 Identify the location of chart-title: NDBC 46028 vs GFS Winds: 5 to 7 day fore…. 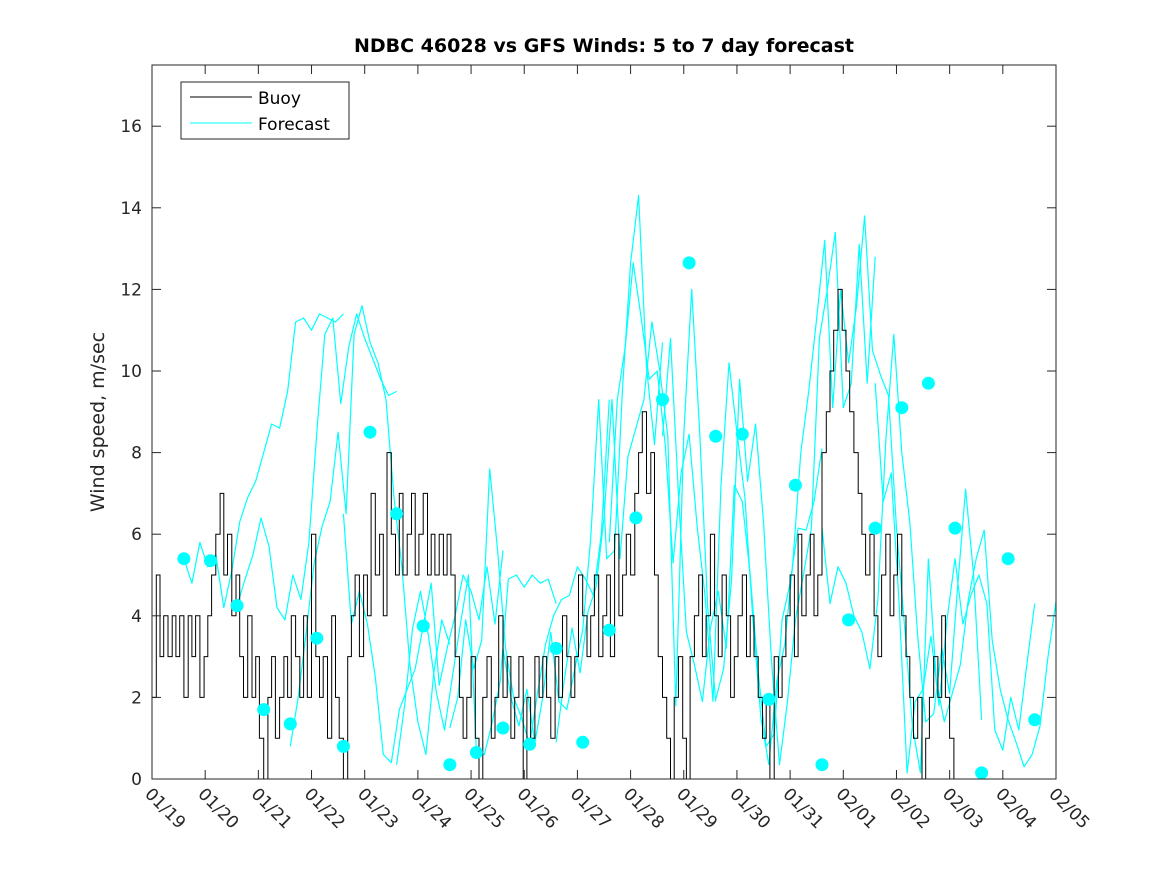
(604, 46).